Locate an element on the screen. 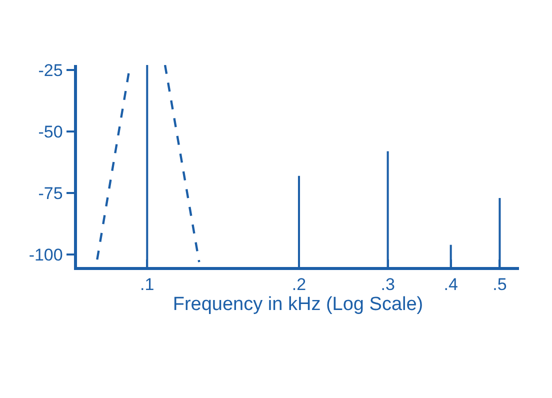 The width and height of the screenshot is (552, 398). y-tick-label: -25 is located at coordinates (50, 70).